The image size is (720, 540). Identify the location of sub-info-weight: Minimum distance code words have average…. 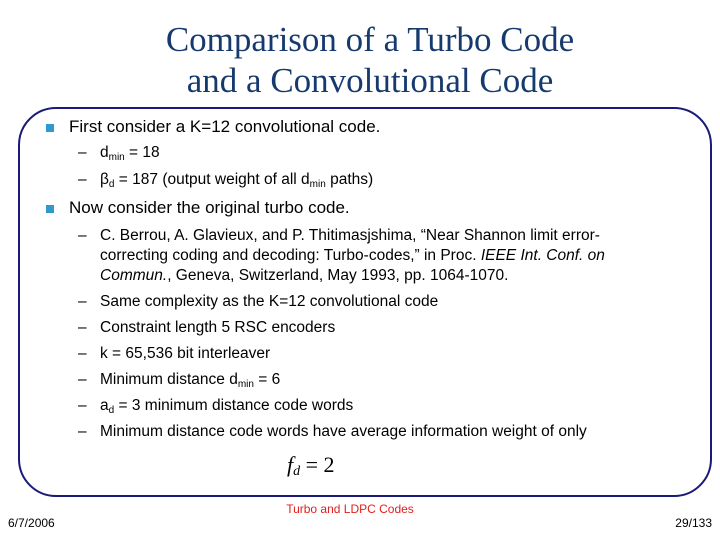
(343, 431).